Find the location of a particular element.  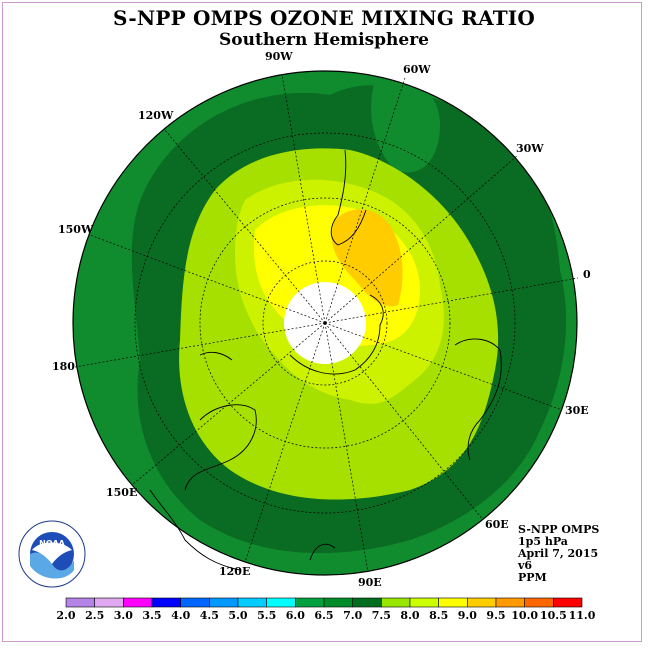

coast-africa is located at coordinates (478, 399).